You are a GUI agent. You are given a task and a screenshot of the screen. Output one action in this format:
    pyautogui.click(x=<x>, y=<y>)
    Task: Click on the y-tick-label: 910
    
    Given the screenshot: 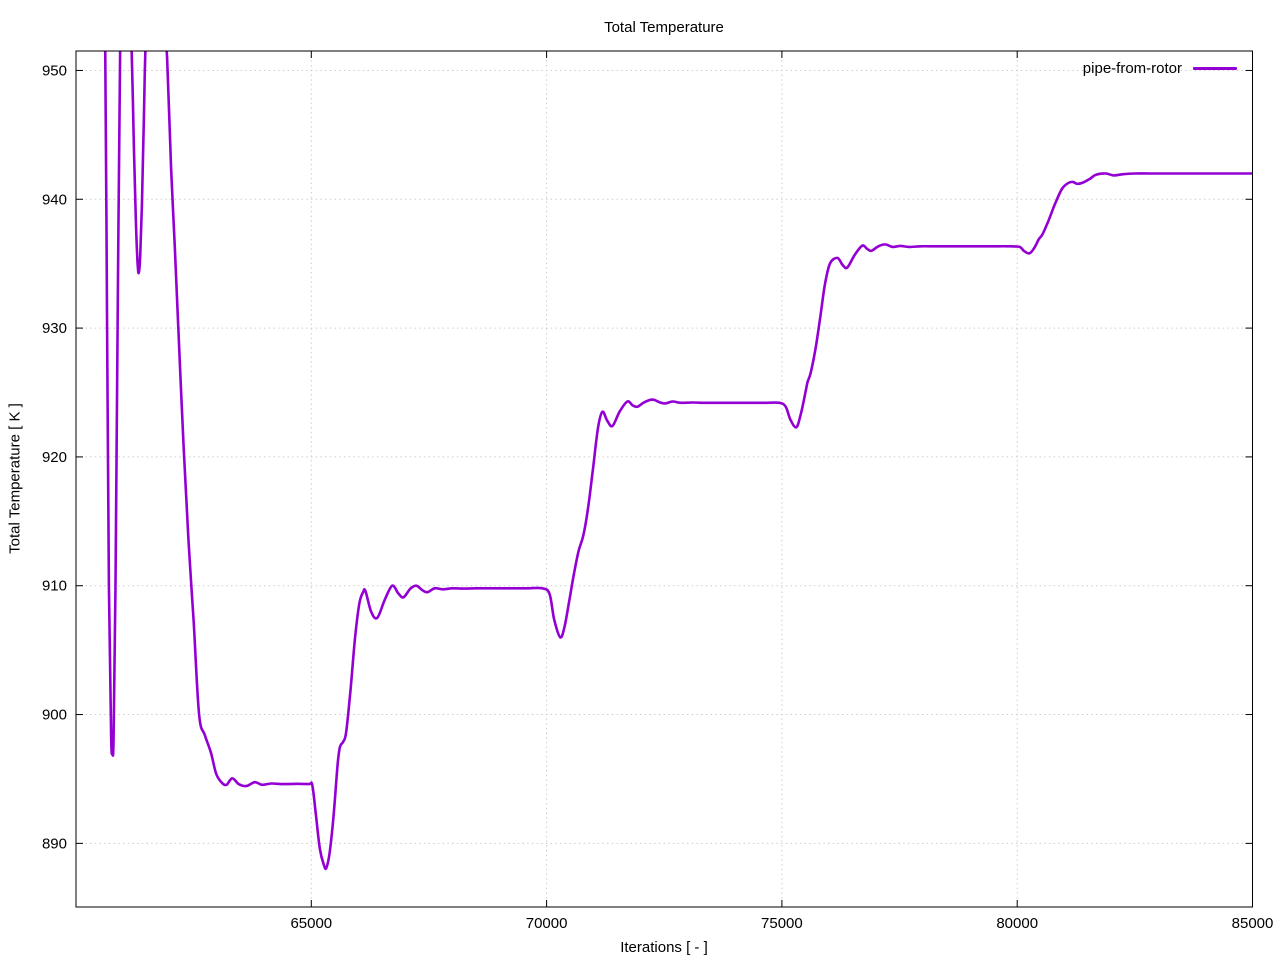 What is the action you would take?
    pyautogui.click(x=54, y=586)
    